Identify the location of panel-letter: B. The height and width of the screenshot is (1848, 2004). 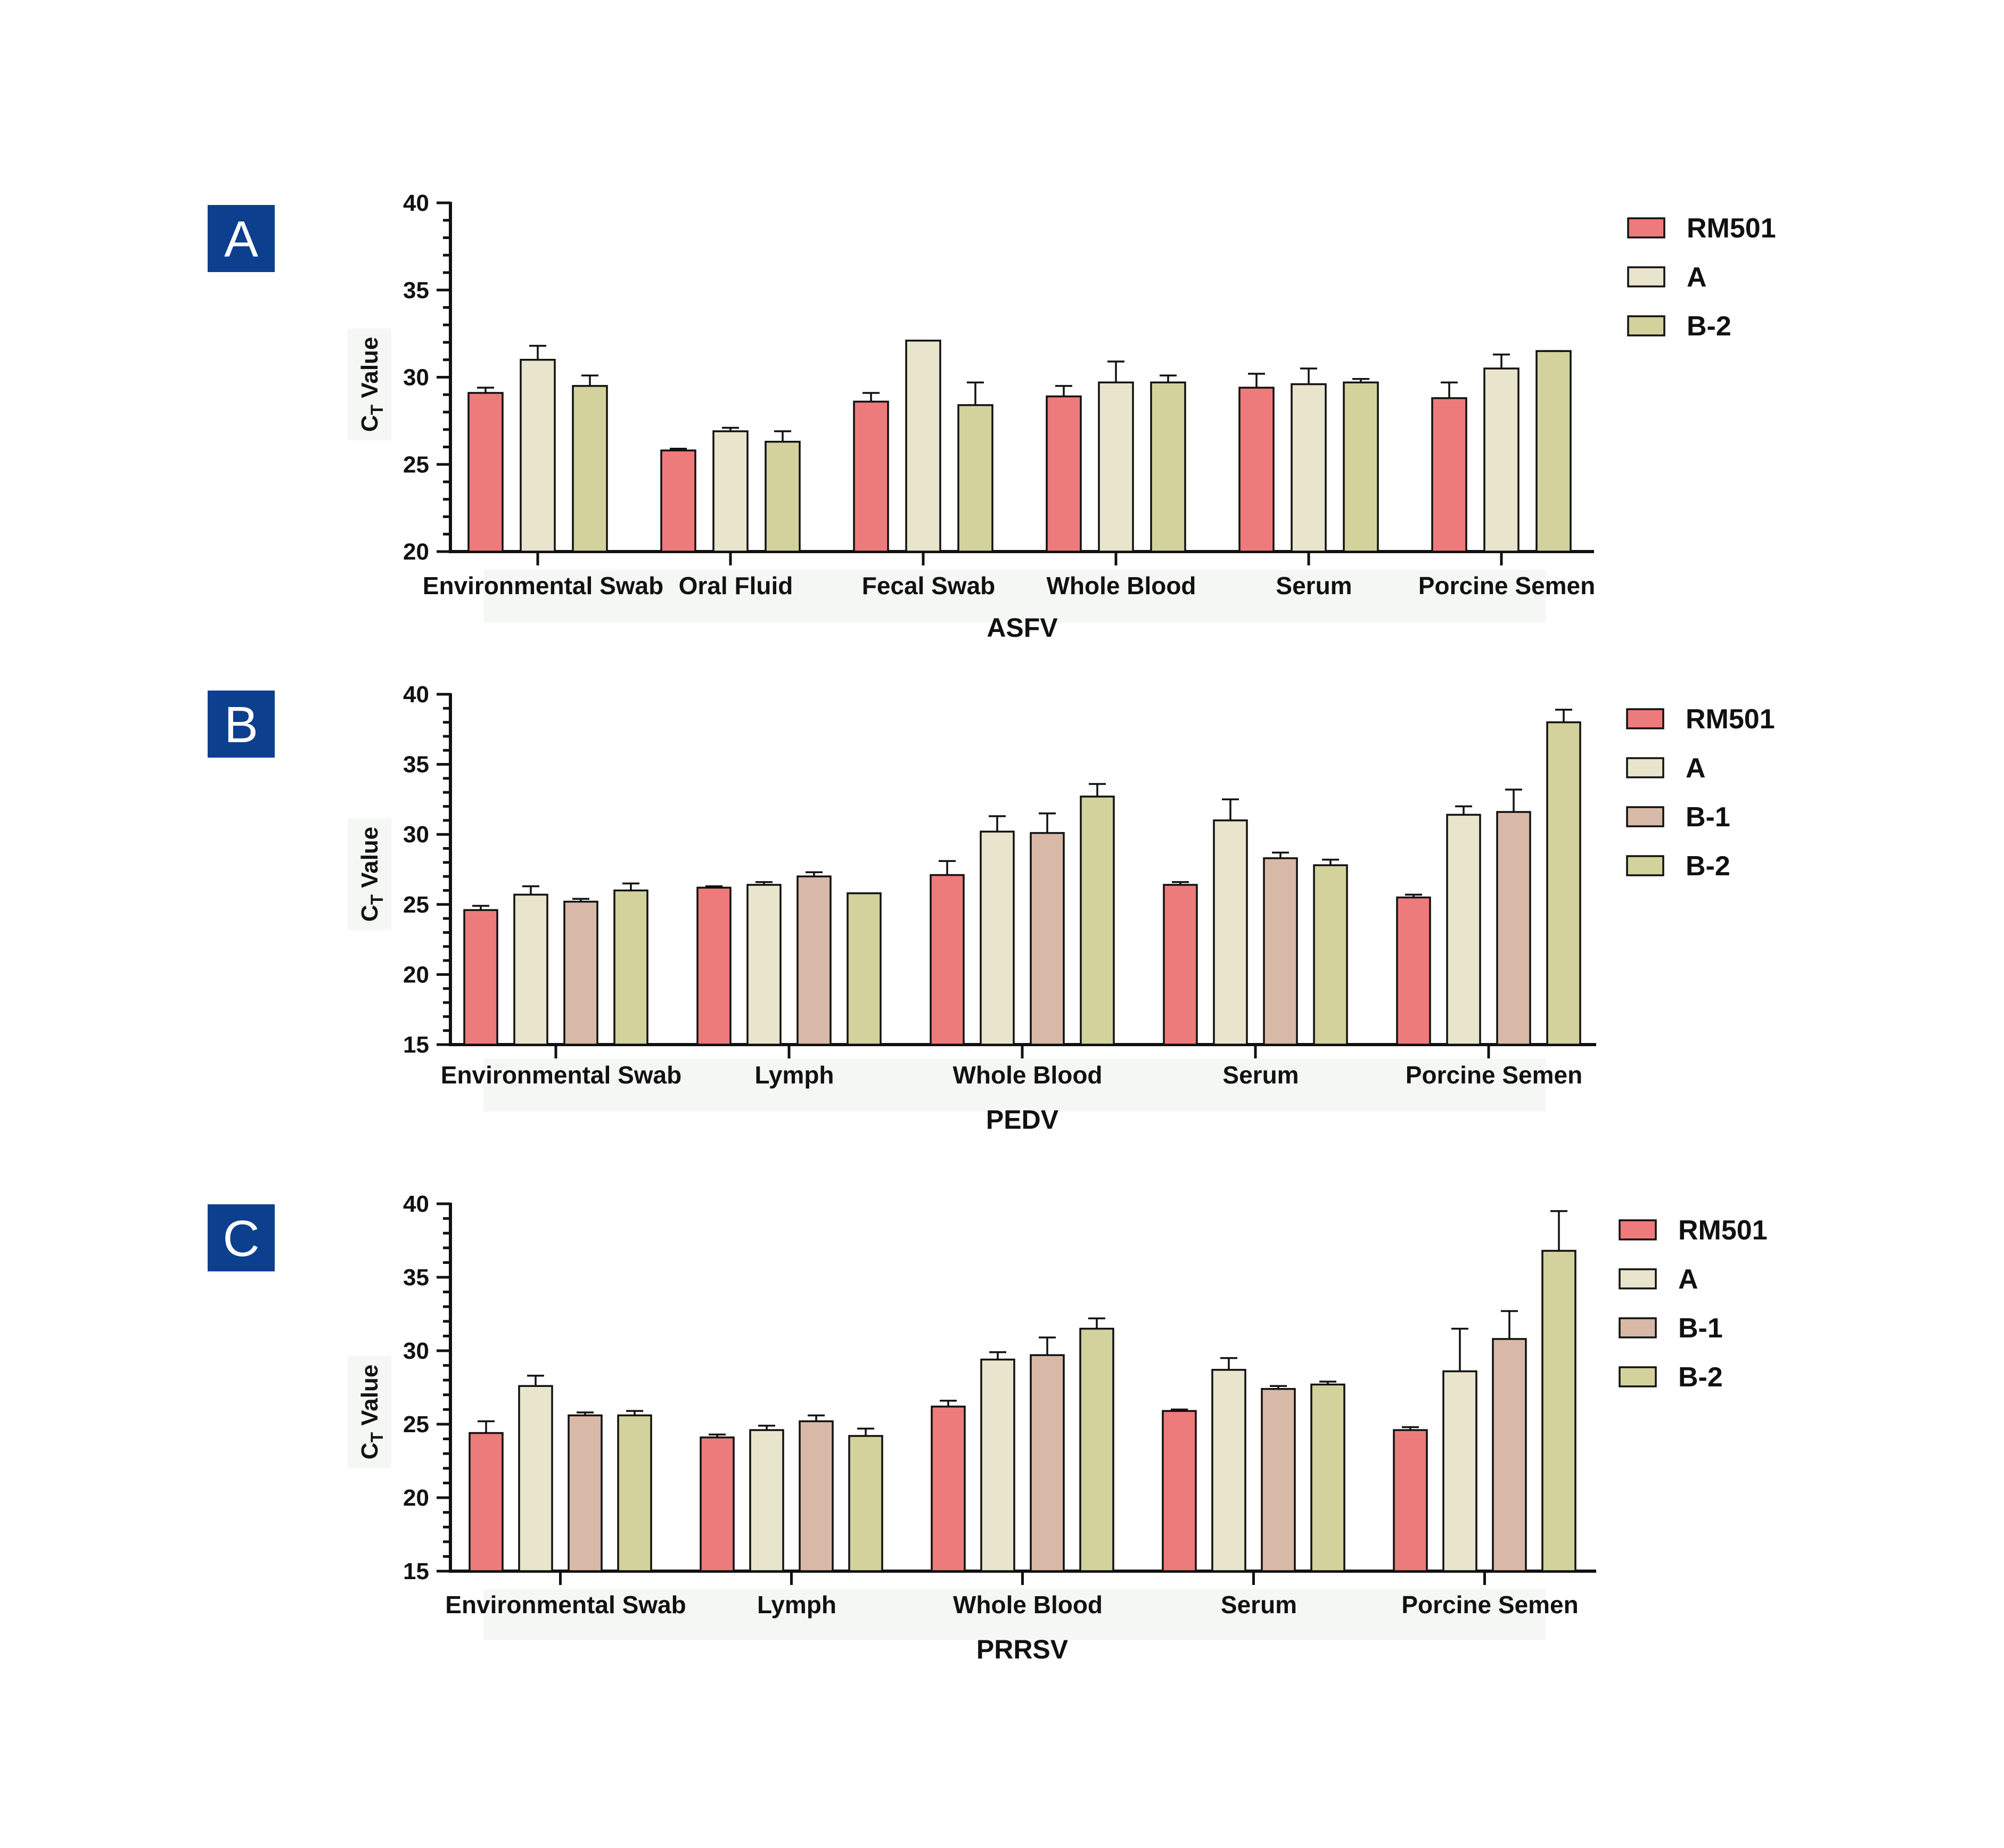
(241, 724).